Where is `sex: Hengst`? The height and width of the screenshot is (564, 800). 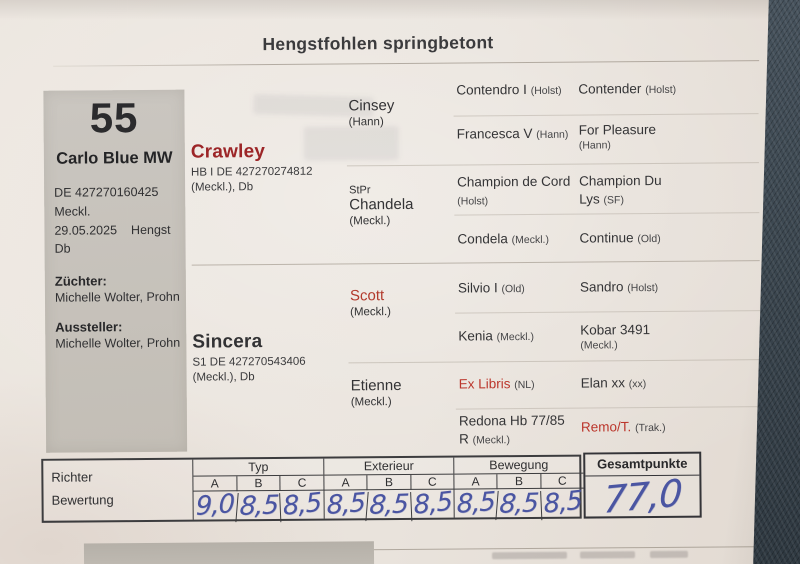
sex: Hengst is located at coordinates (150, 229).